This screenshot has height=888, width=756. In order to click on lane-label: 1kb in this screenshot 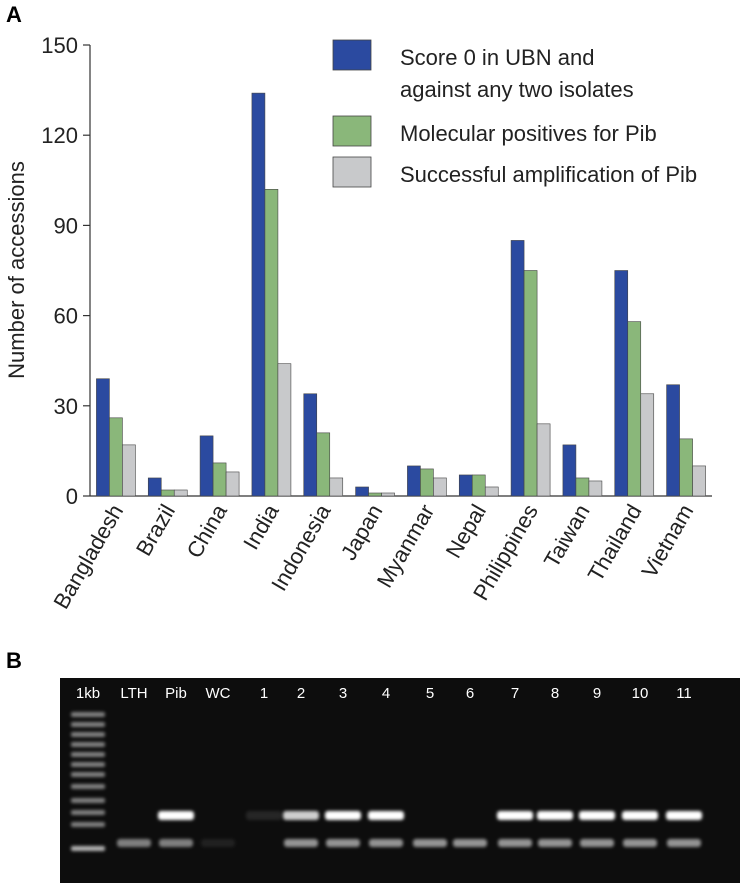, I will do `click(88, 693)`.